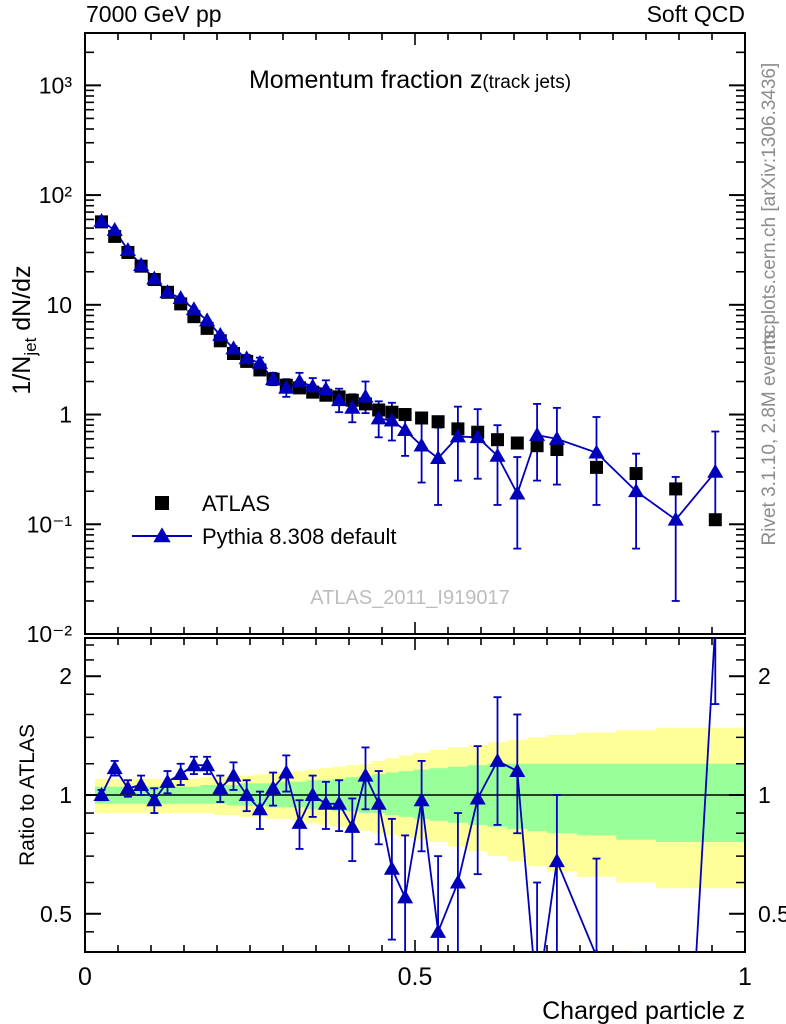 The width and height of the screenshot is (786, 1024). Describe the element at coordinates (56, 195) in the screenshot. I see `ytick-label-main: 10²` at that location.